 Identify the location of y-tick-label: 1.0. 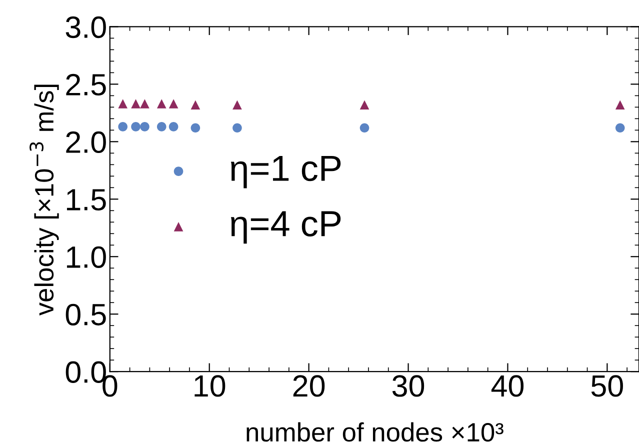
(86, 257).